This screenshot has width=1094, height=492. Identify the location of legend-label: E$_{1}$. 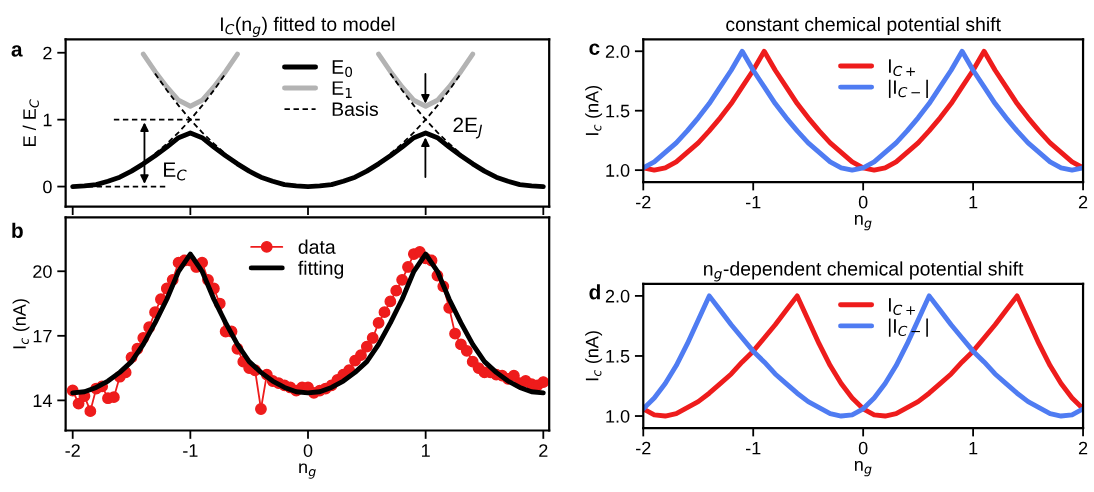
(342, 89).